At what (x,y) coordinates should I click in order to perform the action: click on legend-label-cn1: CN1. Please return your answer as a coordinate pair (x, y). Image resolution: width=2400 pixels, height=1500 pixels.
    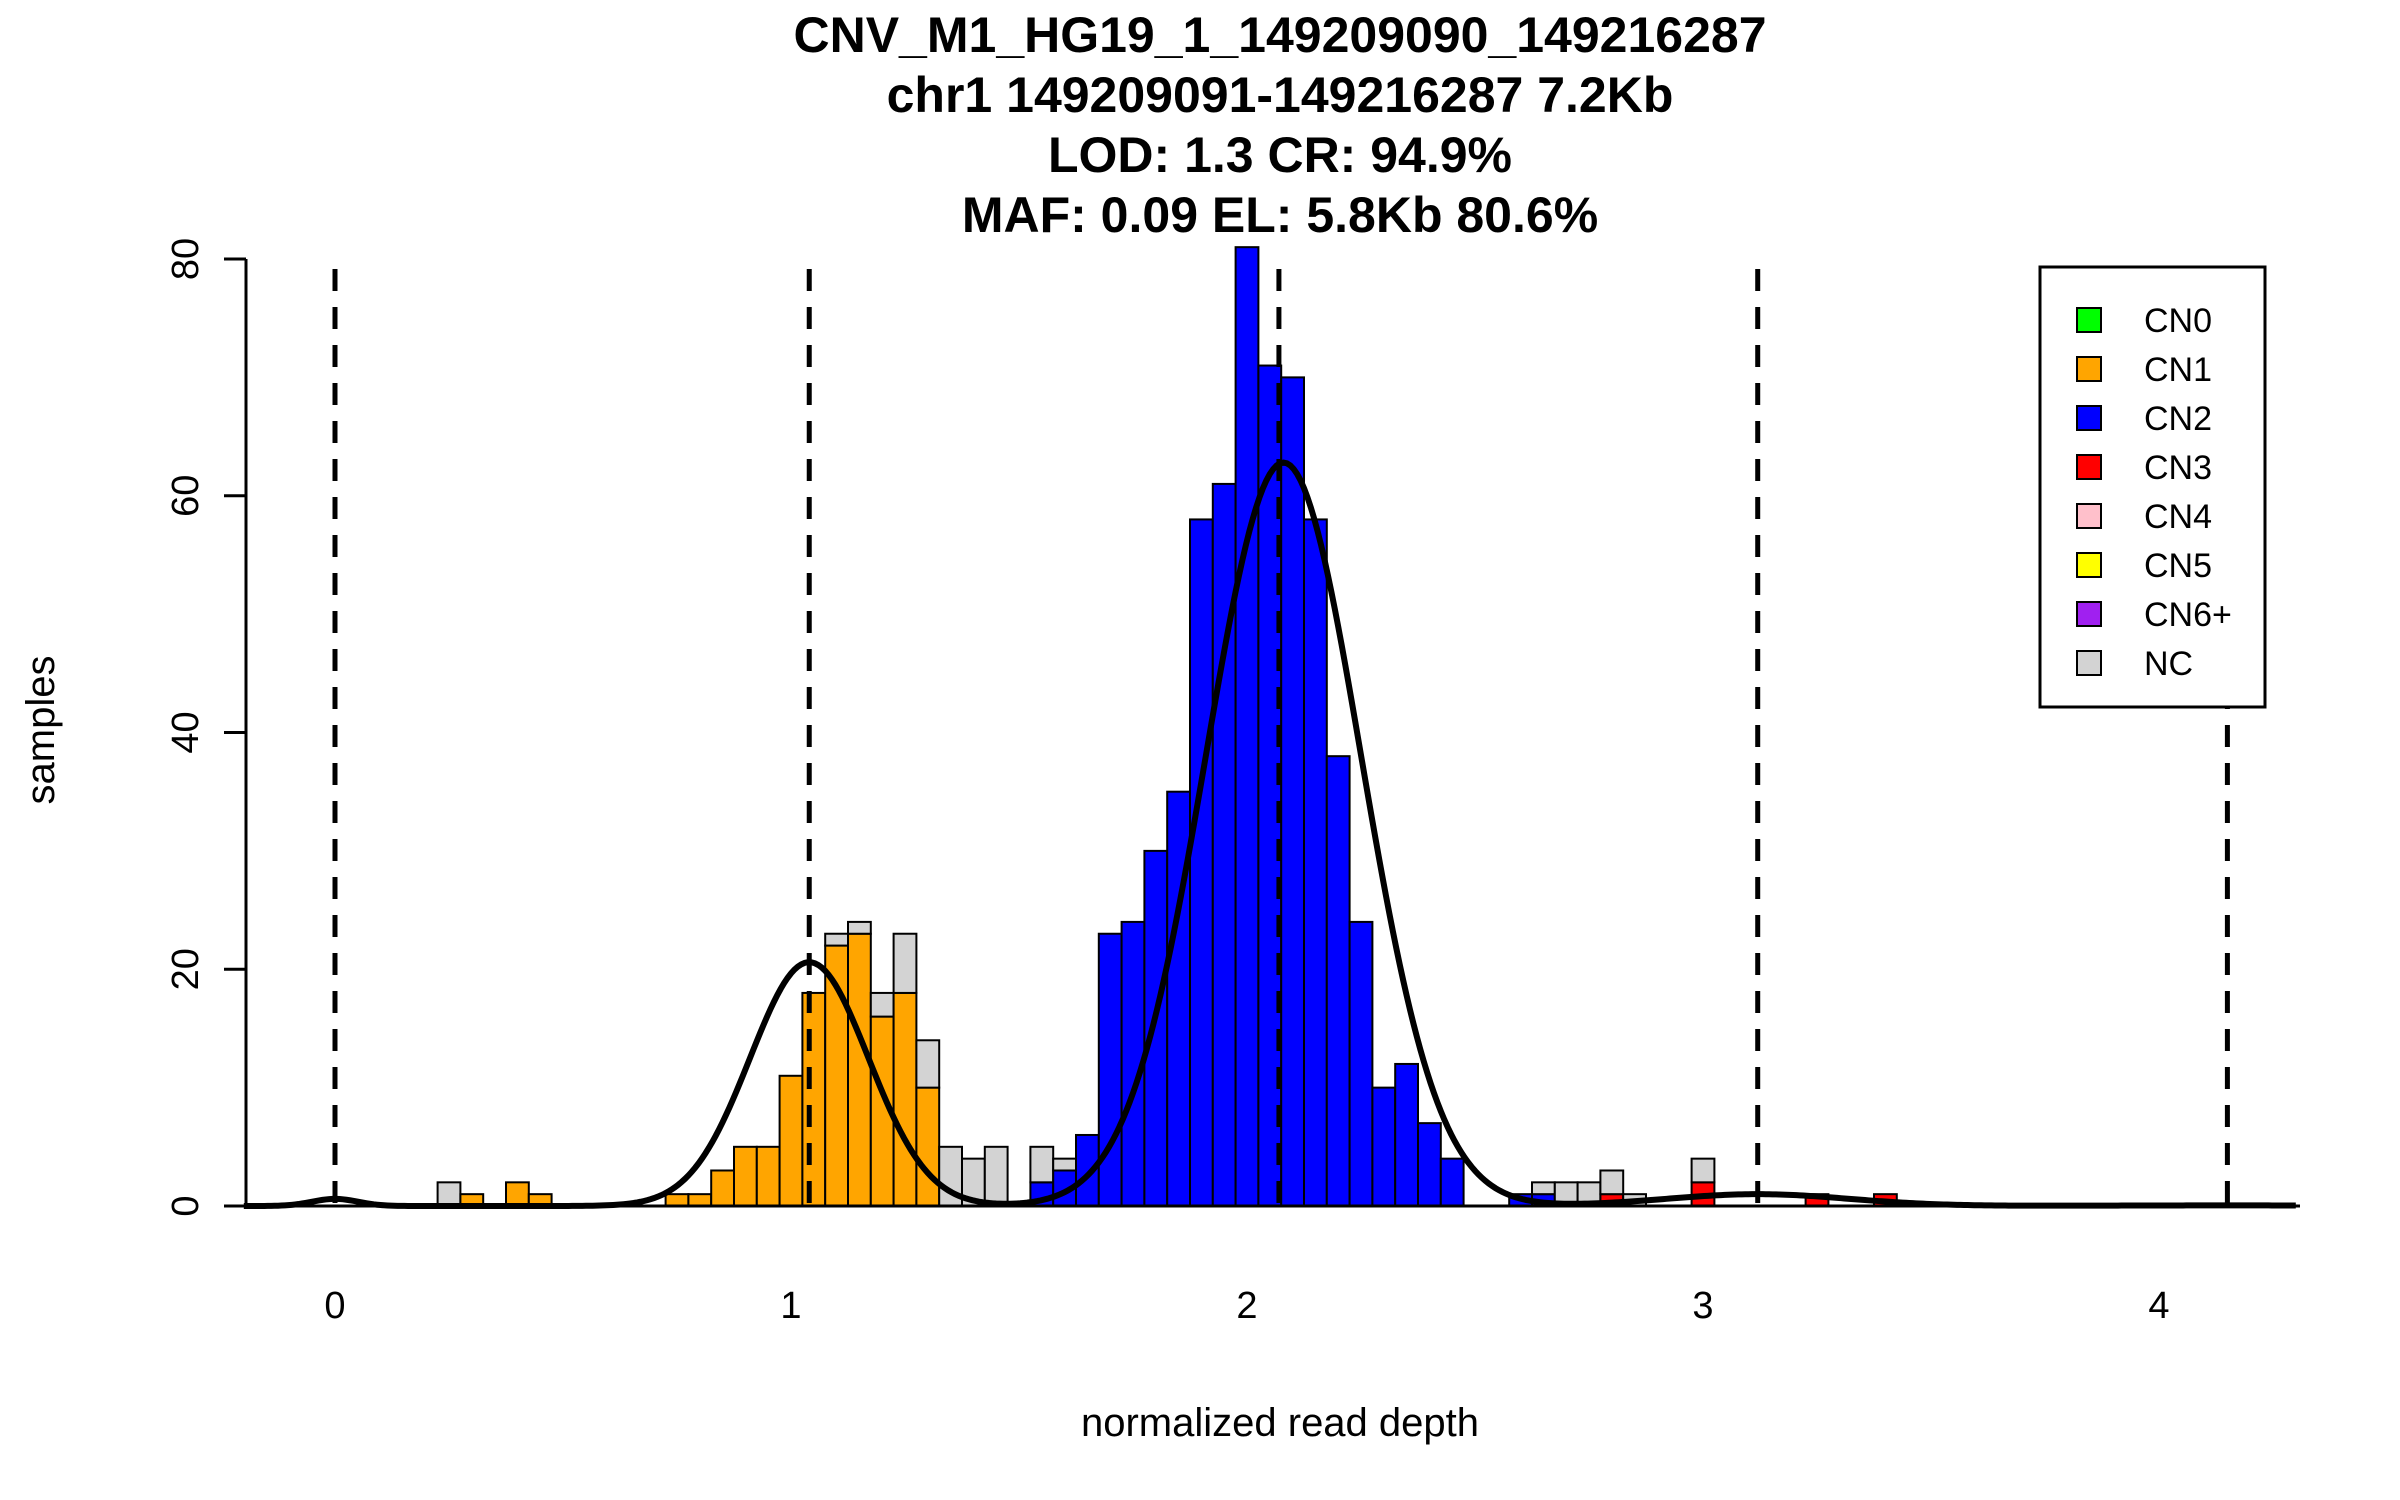
    Looking at the image, I should click on (2178, 370).